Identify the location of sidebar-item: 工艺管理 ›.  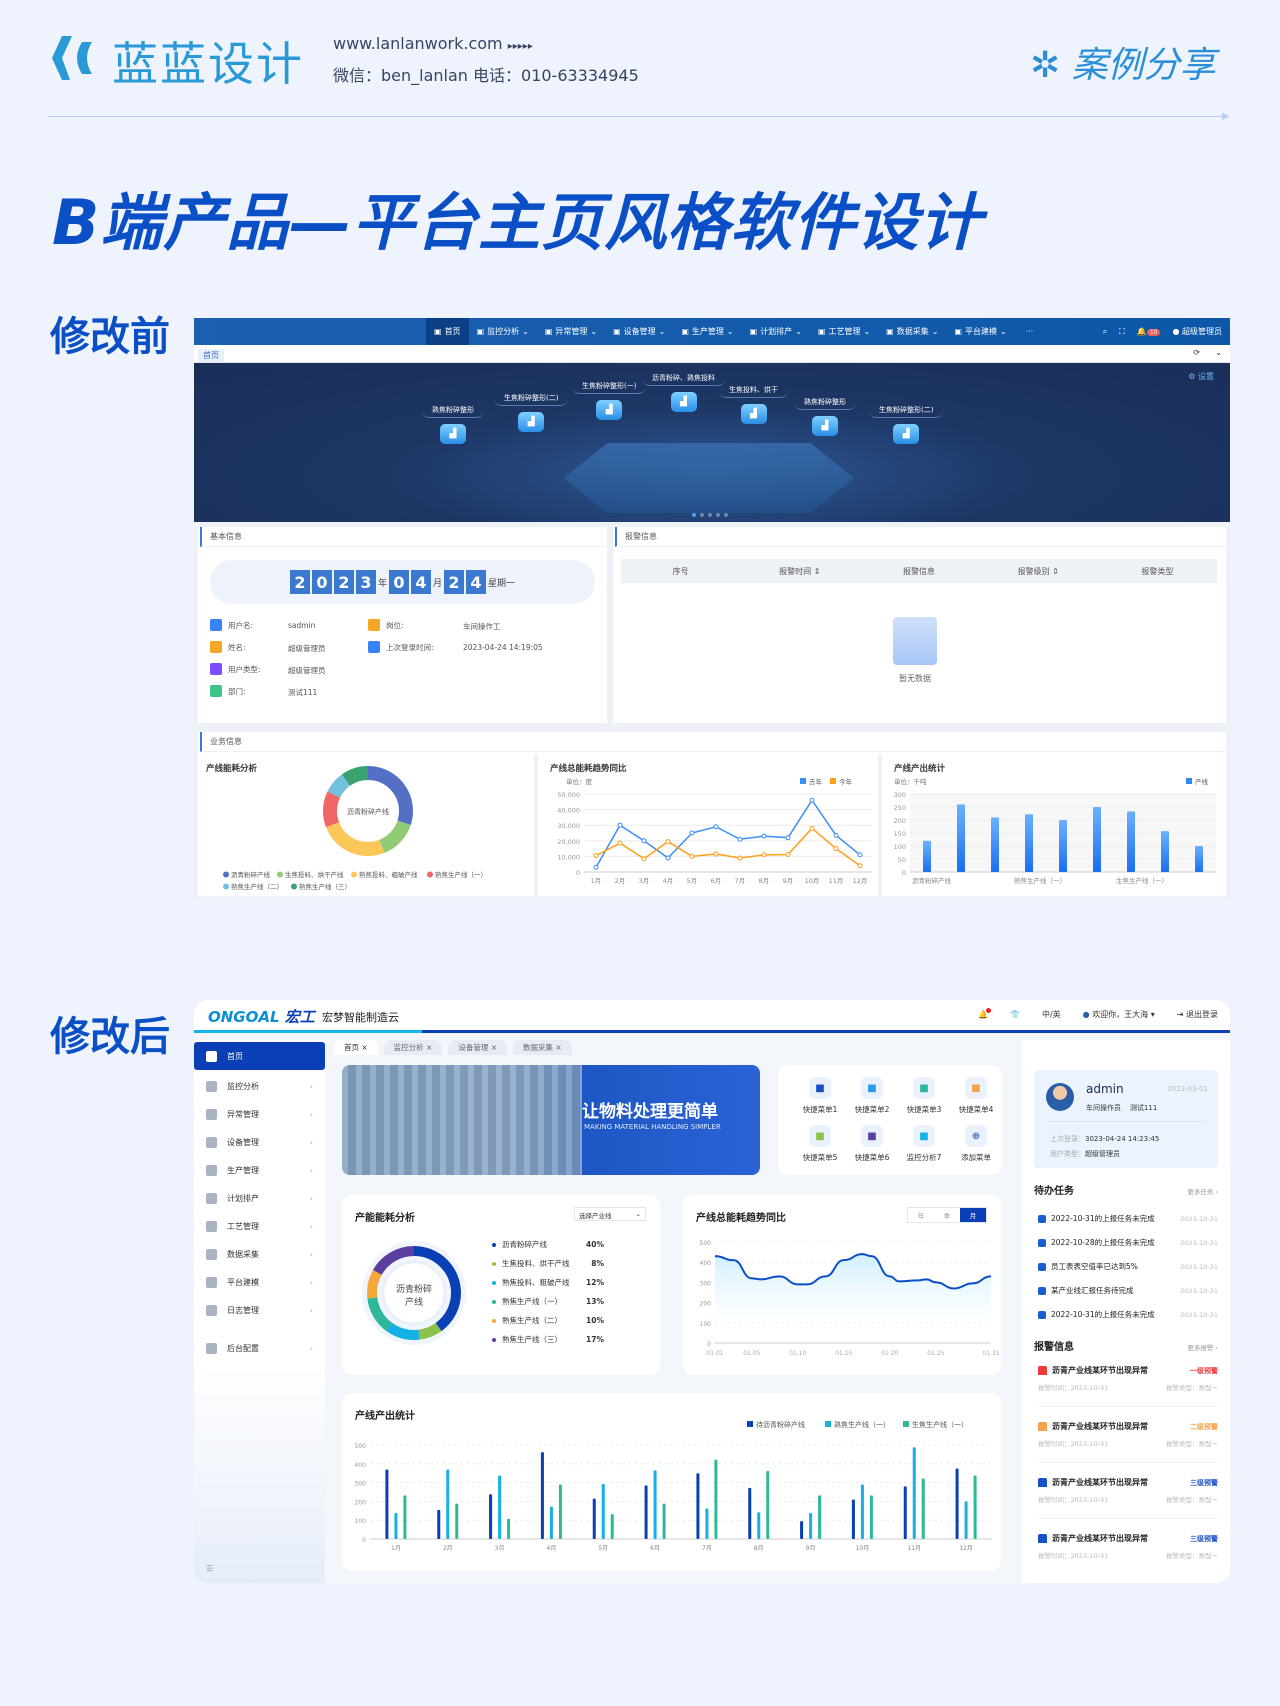
(259, 1226).